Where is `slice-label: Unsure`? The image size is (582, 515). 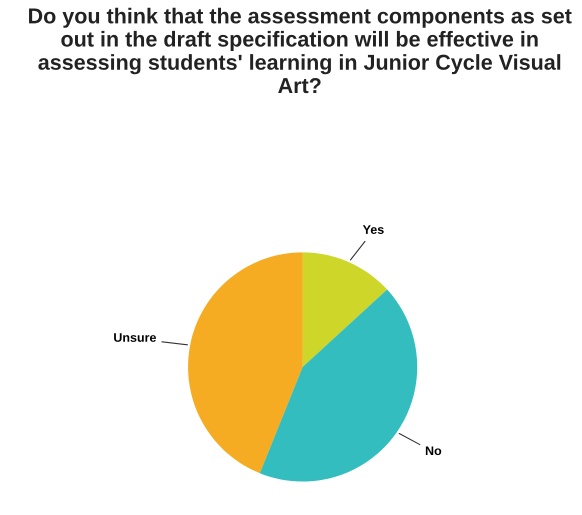
slice-label: Unsure is located at coordinates (135, 337).